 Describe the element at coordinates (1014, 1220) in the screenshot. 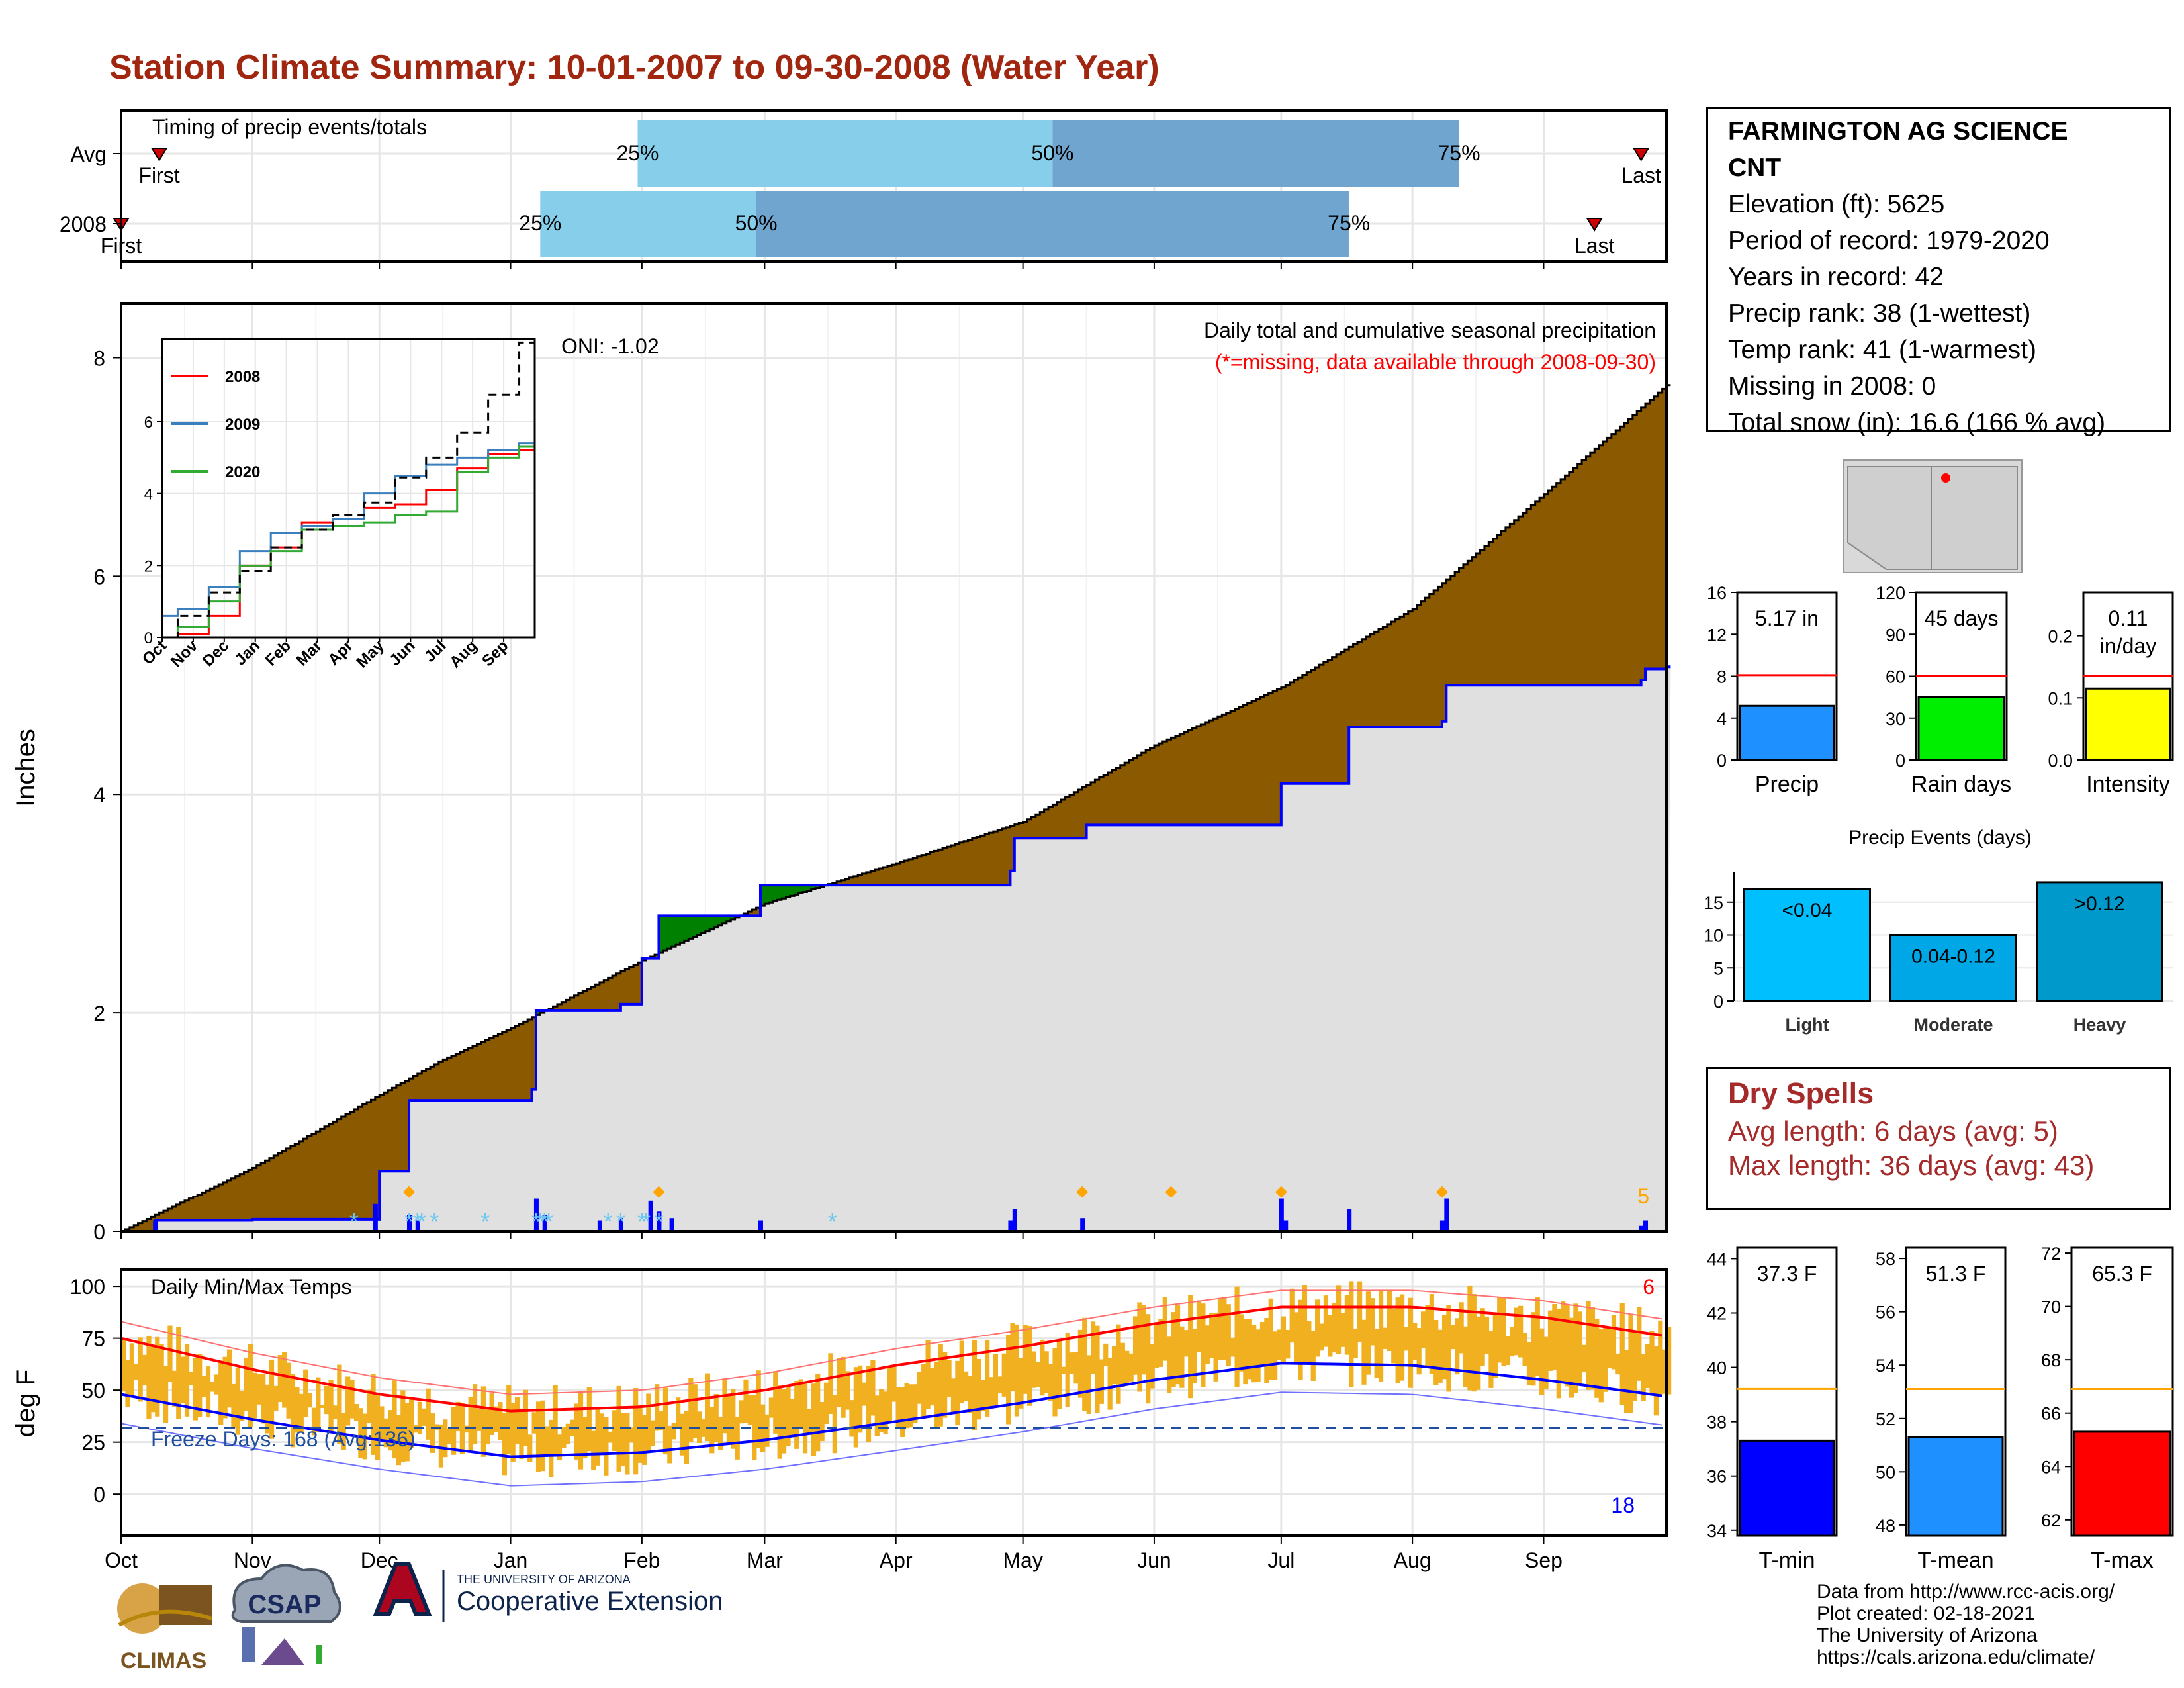

I see `daily-precip-bar` at that location.